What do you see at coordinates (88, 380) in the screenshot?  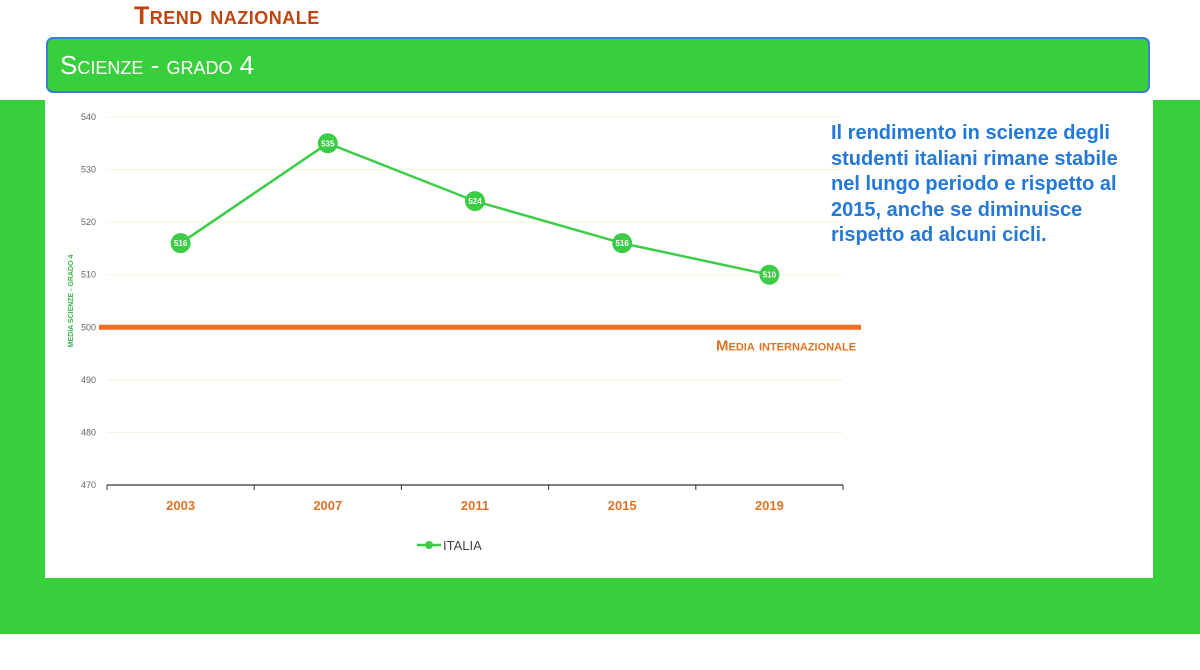 I see `y-tick-label: 490` at bounding box center [88, 380].